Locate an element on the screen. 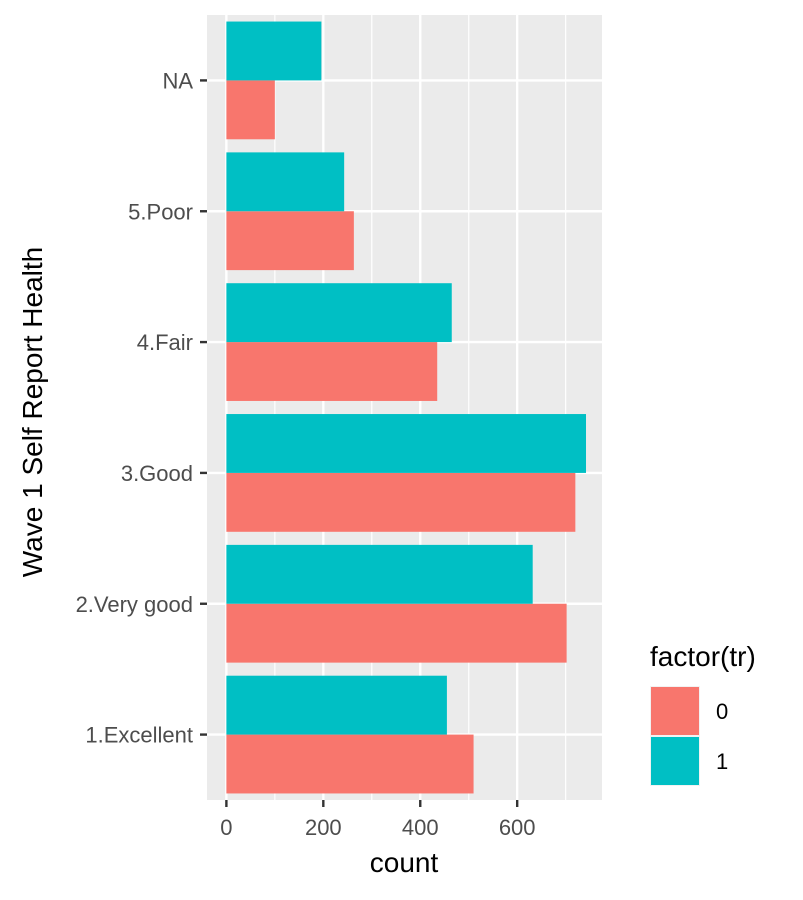 This screenshot has height=900, width=803. x-tick-label: 200 is located at coordinates (323, 827).